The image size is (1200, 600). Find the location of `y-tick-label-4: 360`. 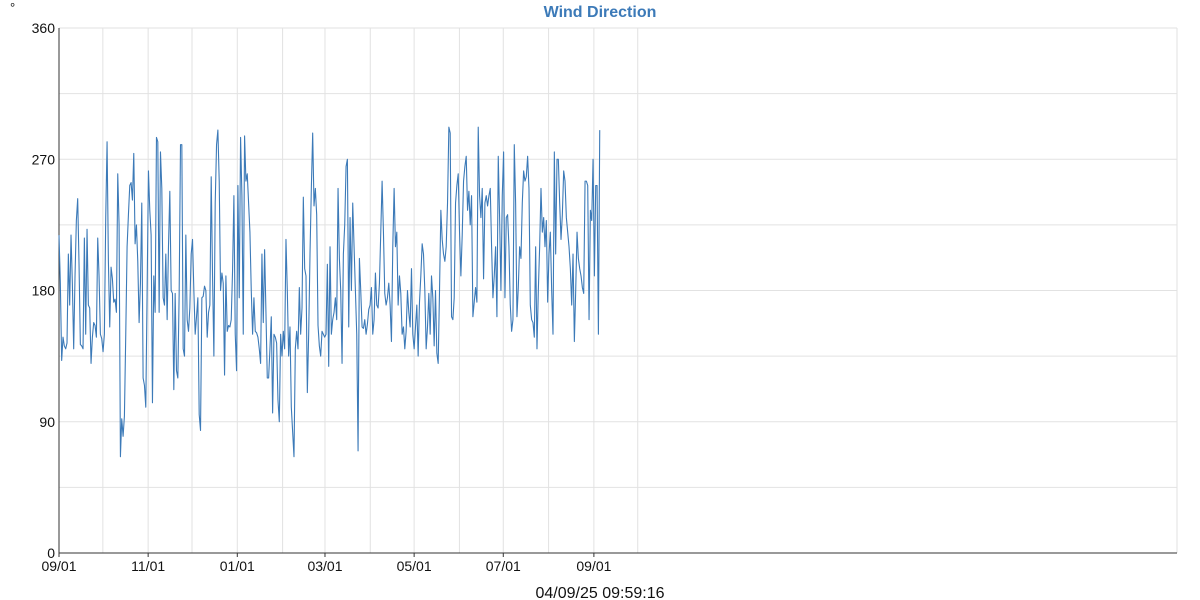

y-tick-label-4: 360 is located at coordinates (44, 28).